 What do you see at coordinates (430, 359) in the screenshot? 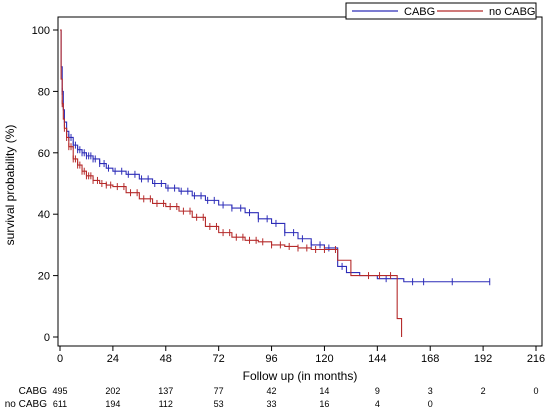
I see `x-tick-label: 168` at bounding box center [430, 359].